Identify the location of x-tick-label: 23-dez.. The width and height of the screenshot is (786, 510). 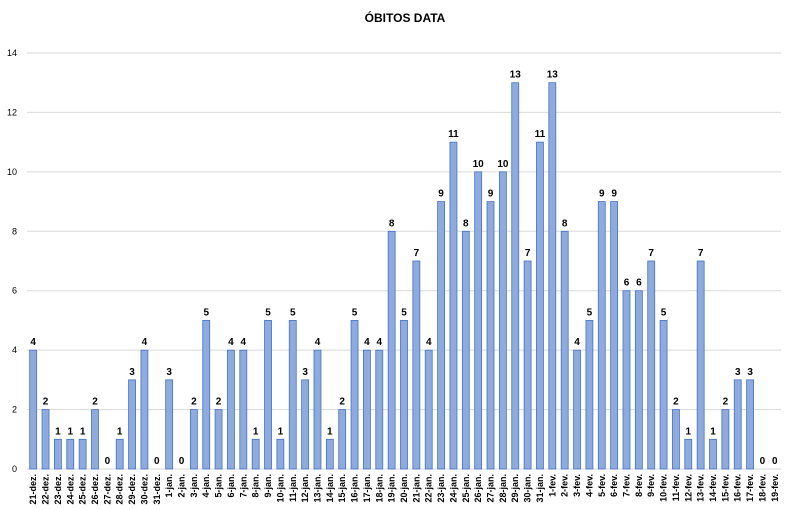
(58, 489).